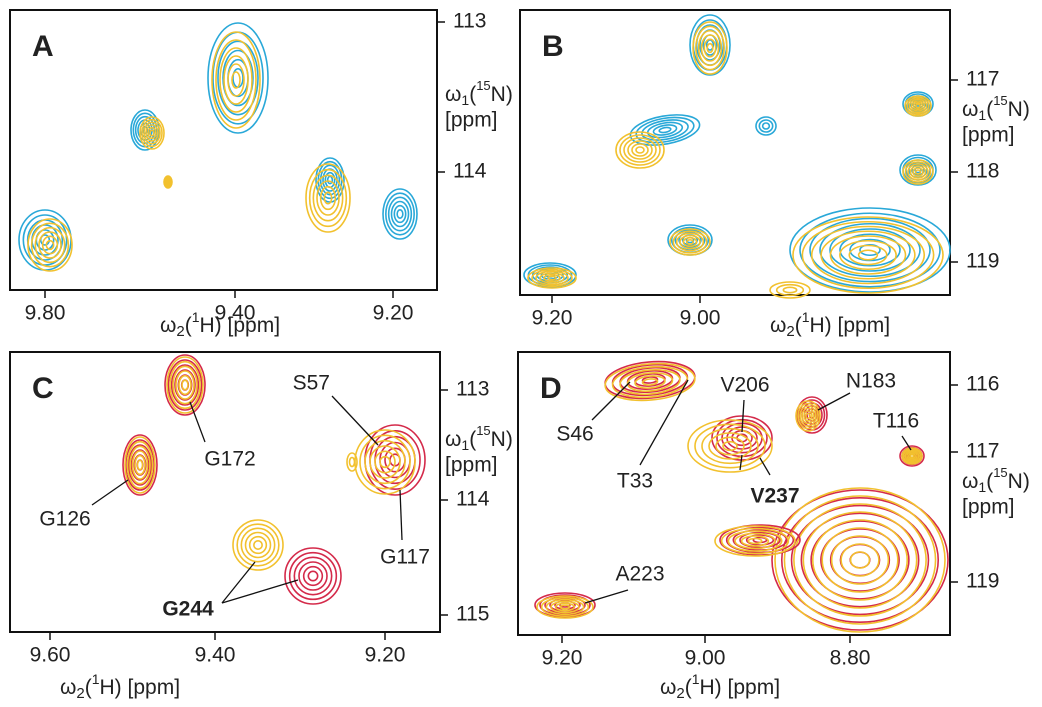  What do you see at coordinates (471, 120) in the screenshot?
I see `y-axis-unit: [ppm]` at bounding box center [471, 120].